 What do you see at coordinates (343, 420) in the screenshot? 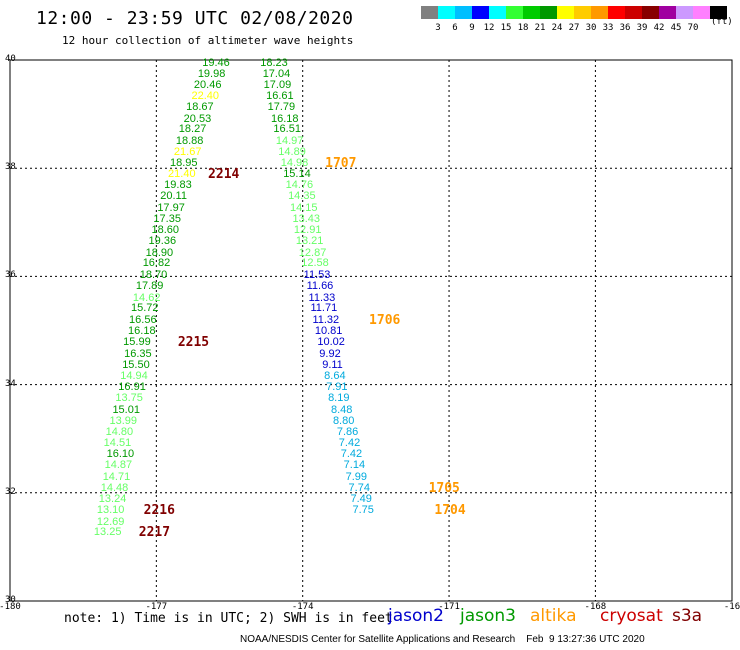
I see `wave-height-value: 8.80` at bounding box center [343, 420].